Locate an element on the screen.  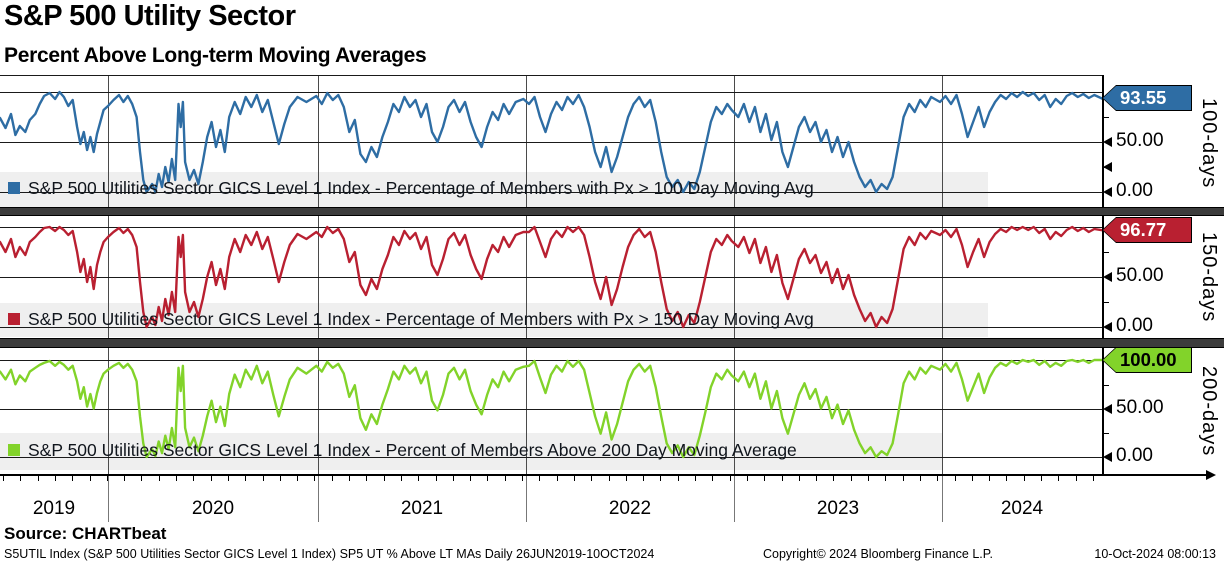
x-axis-arrow is located at coordinates (1211, 475).